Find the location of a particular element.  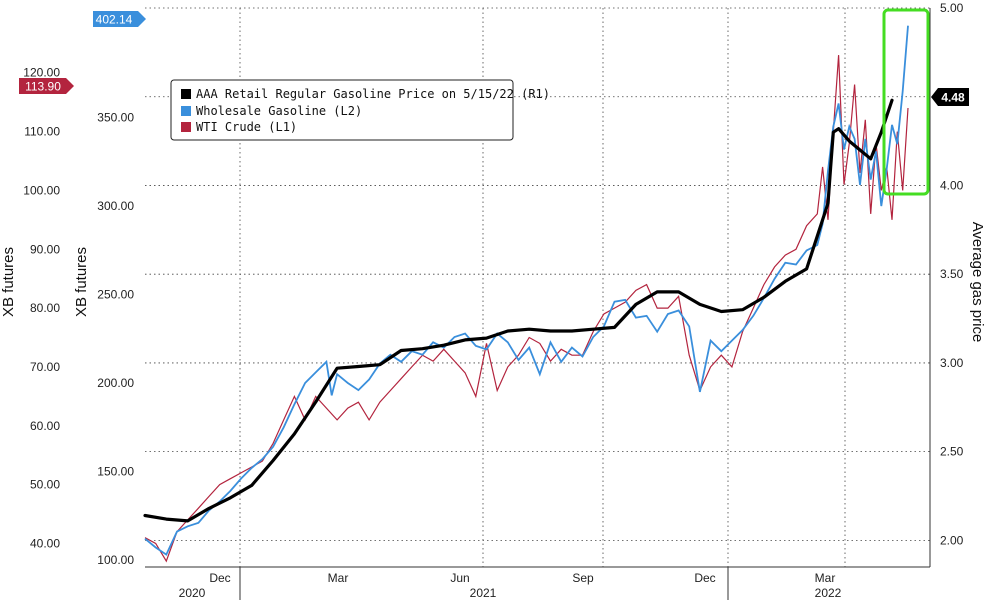

legend-frame is located at coordinates (342, 110).